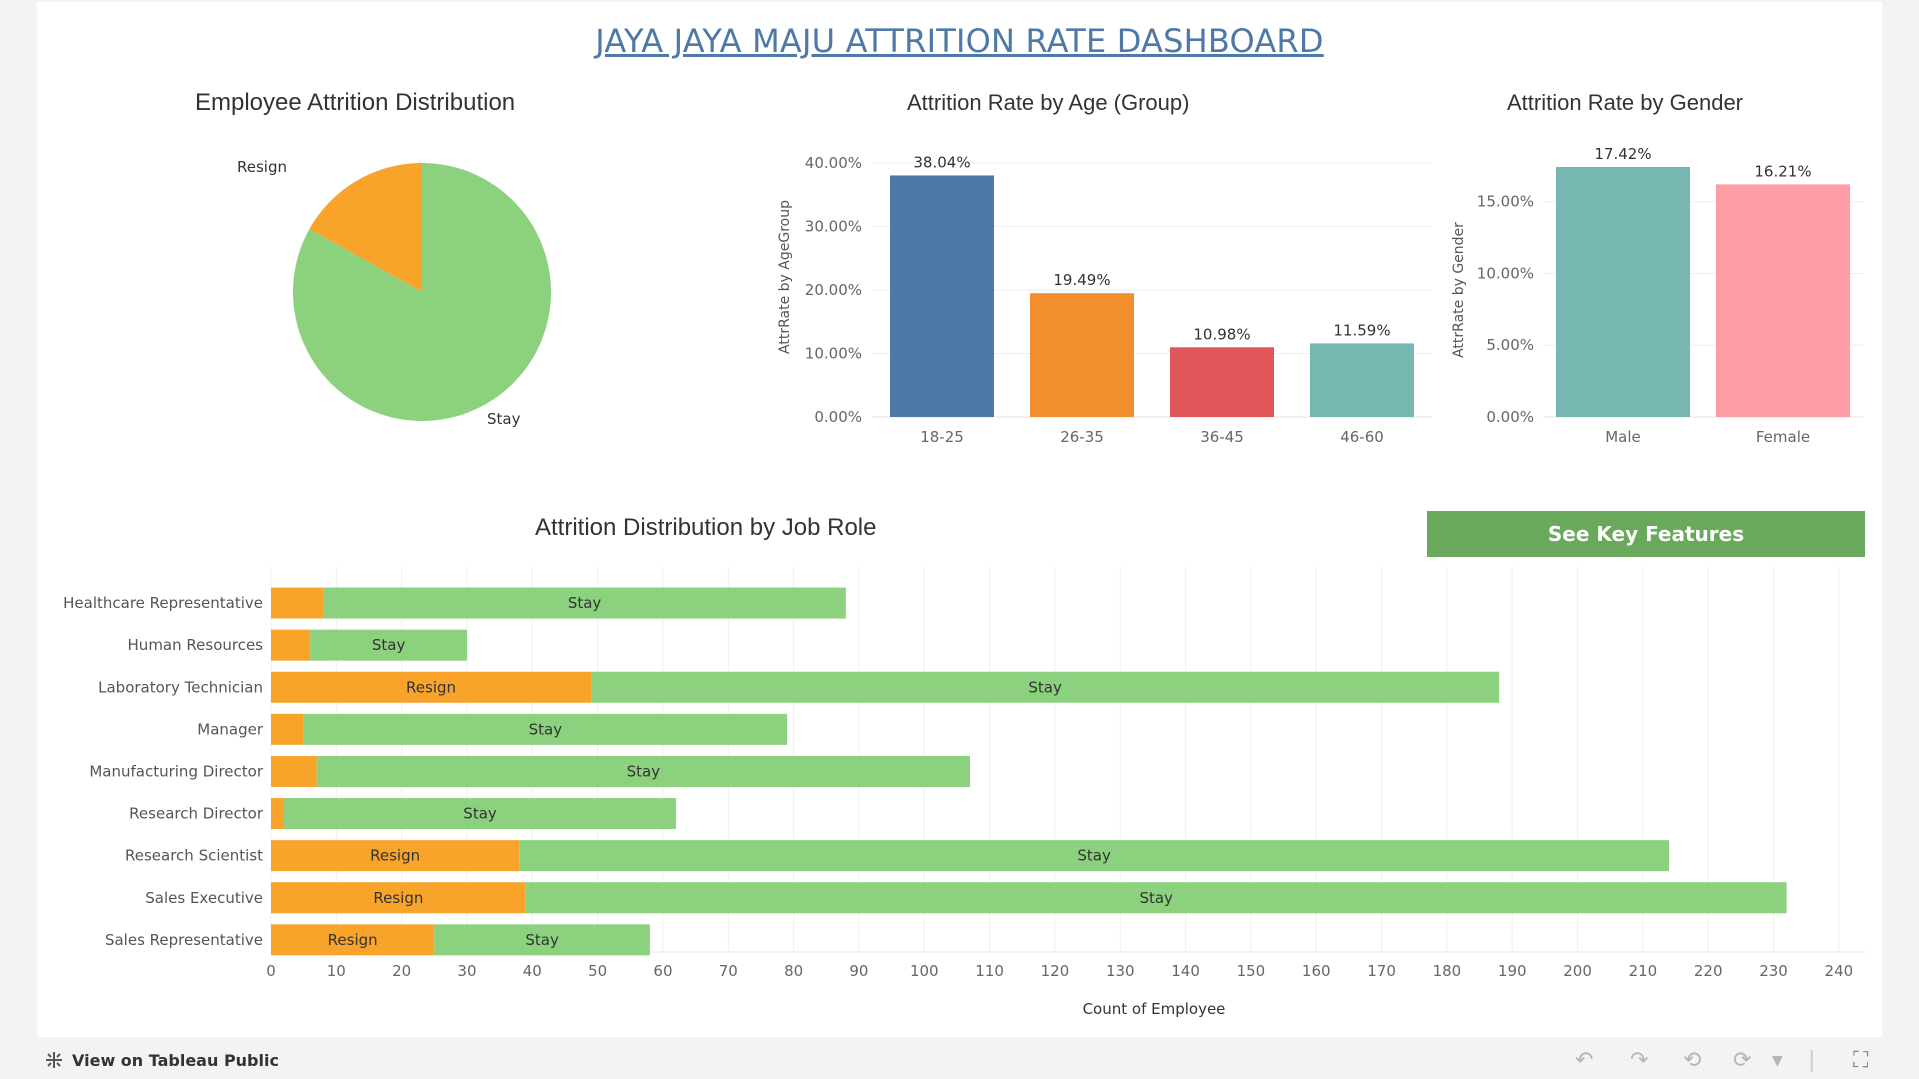  What do you see at coordinates (176, 771) in the screenshot?
I see `job-role-label: Manufacturing Director` at bounding box center [176, 771].